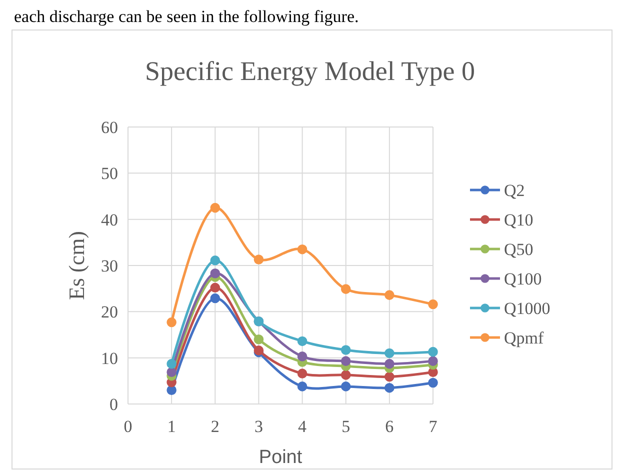  I want to click on x-tick-label: 0, so click(128, 426).